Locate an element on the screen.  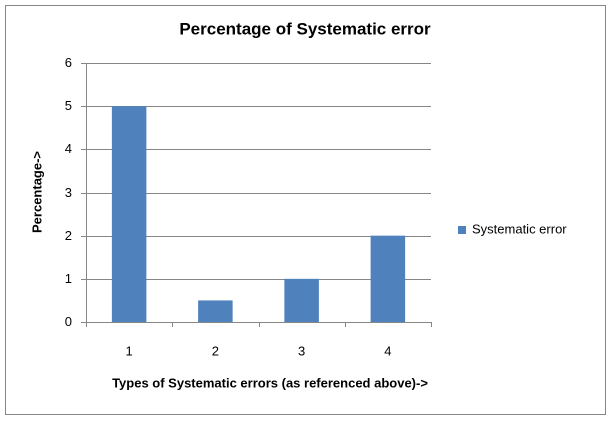
y-tick-label: 1 is located at coordinates (68, 278).